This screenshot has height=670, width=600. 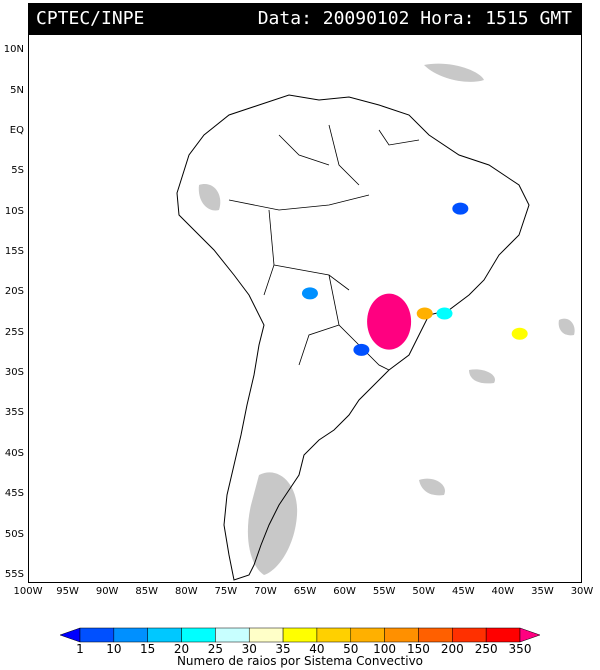 I want to click on cloud-atlantic-north, so click(x=454, y=72).